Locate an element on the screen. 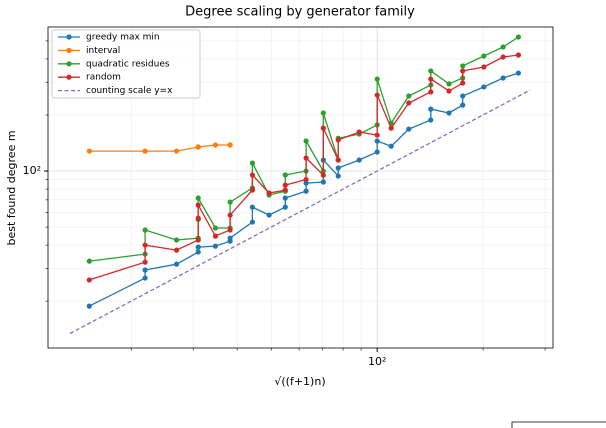 This screenshot has height=428, width=606. y-axis-label: best found degree m is located at coordinates (11, 187).